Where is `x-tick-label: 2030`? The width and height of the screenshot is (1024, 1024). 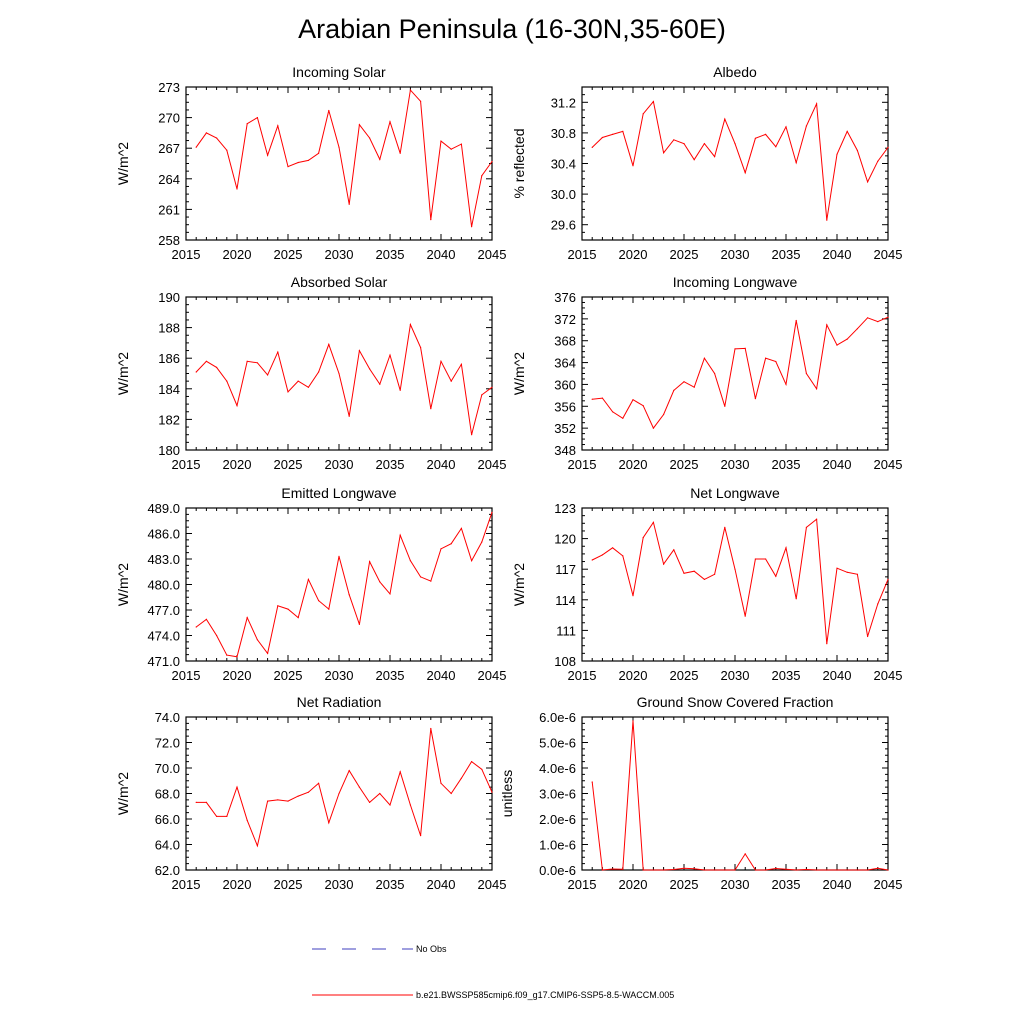 x-tick-label: 2030 is located at coordinates (735, 254).